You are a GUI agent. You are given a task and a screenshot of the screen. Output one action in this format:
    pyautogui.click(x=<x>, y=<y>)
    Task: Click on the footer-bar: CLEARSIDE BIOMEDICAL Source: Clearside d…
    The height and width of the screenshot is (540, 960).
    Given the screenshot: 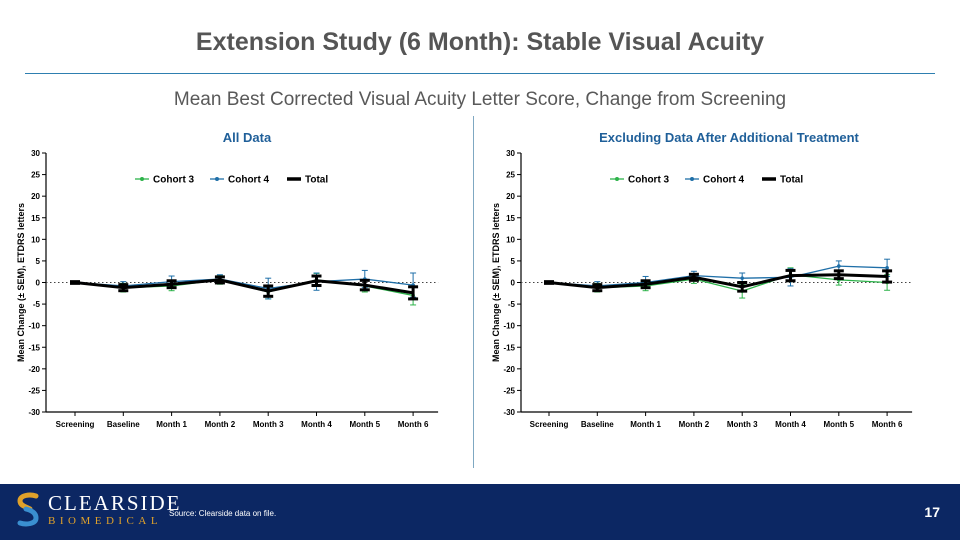 What is the action you would take?
    pyautogui.click(x=480, y=512)
    